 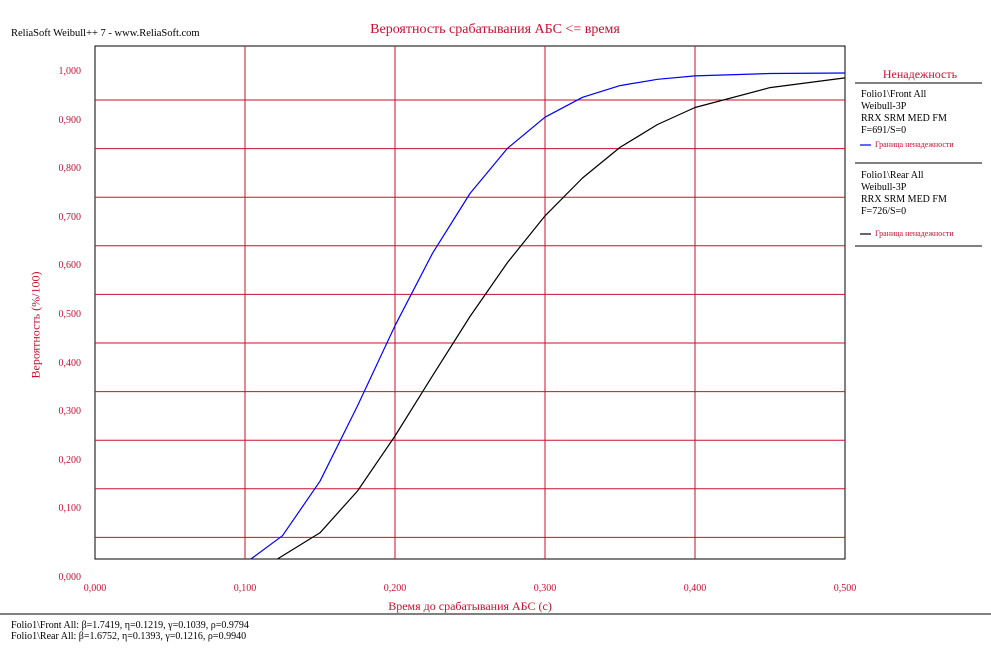 I want to click on legend-series-name: Folio1\Front All, so click(x=894, y=94).